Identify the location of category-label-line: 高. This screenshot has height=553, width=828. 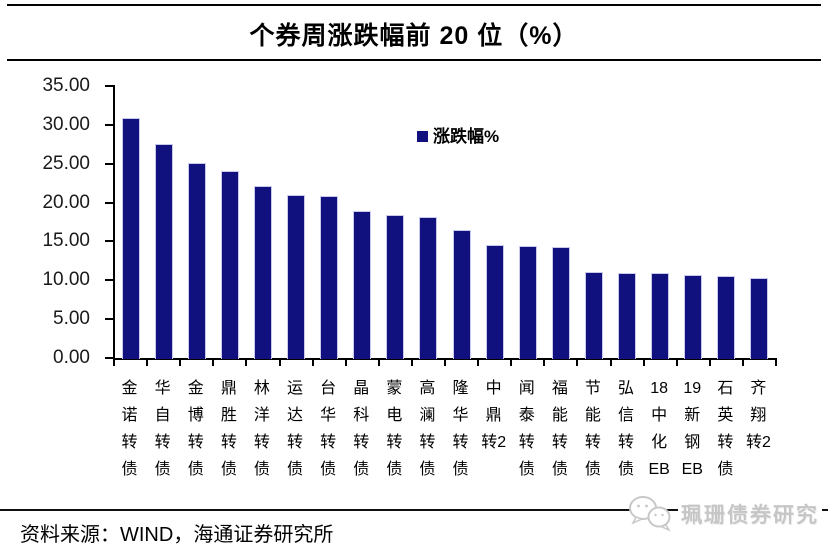
(427, 388).